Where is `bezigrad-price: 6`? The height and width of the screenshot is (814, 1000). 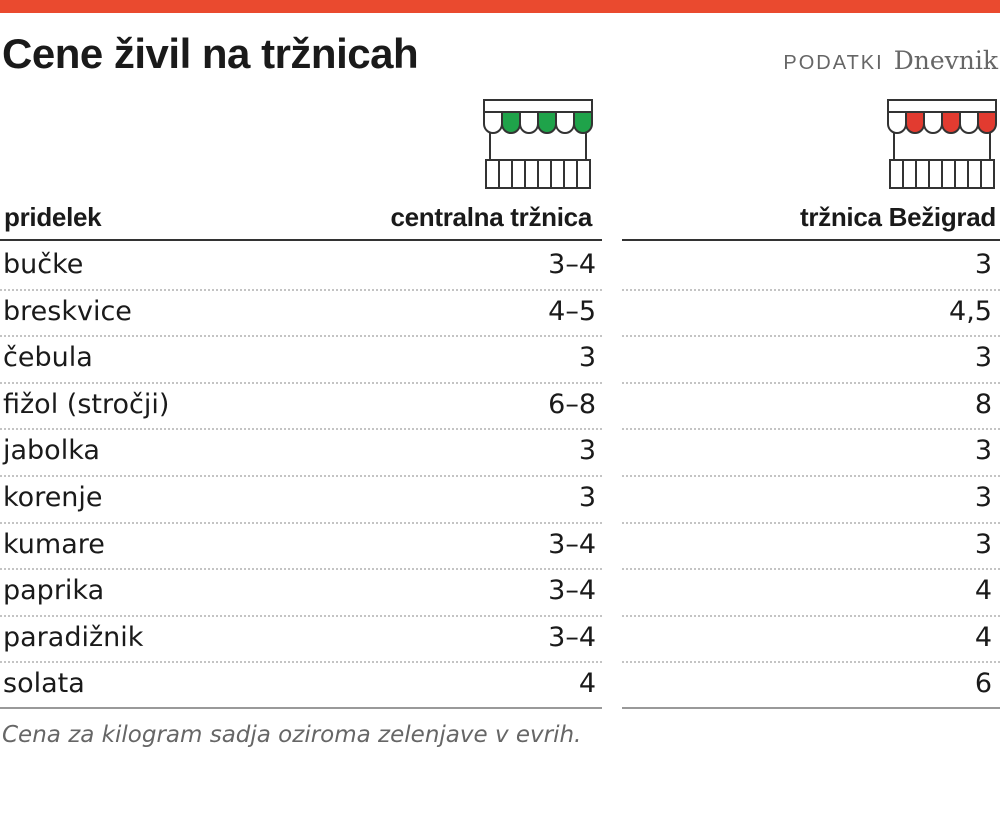 bezigrad-price: 6 is located at coordinates (983, 684).